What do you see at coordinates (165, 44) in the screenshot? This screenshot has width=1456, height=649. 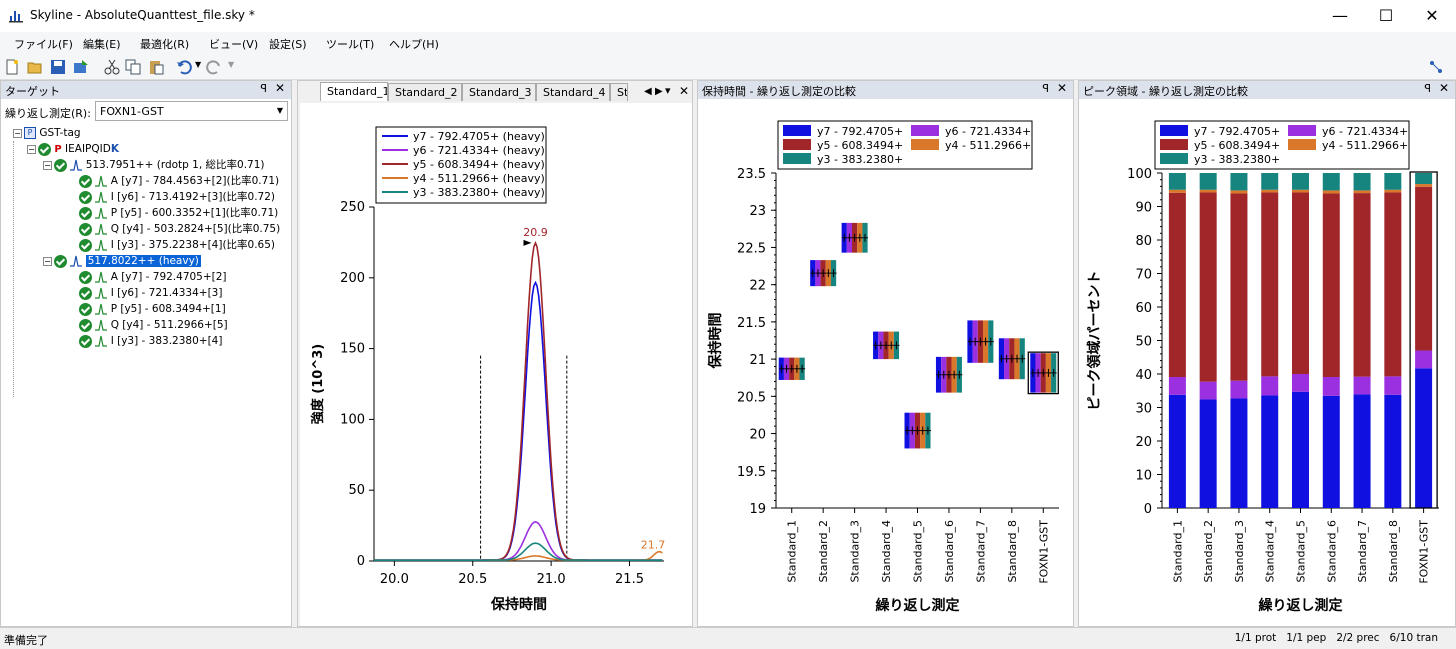 I see `menu-refine: 最適化(R)` at bounding box center [165, 44].